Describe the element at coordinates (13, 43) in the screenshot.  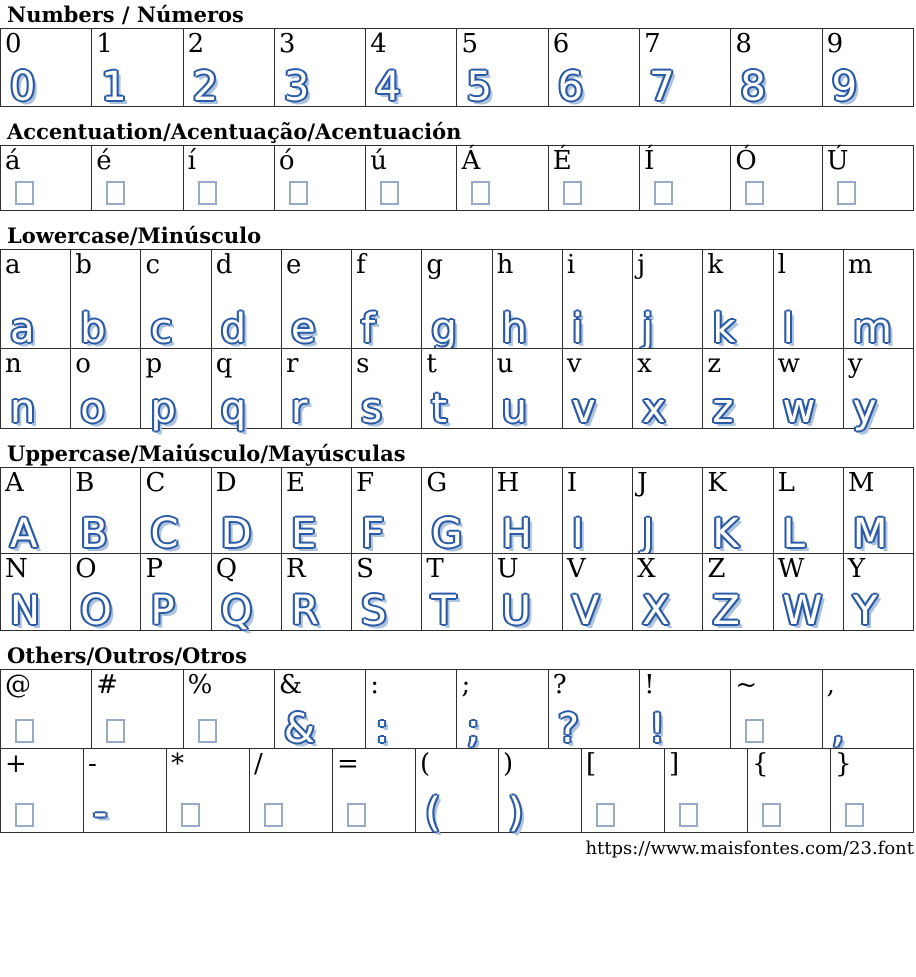
I see `glyph-label: 0` at that location.